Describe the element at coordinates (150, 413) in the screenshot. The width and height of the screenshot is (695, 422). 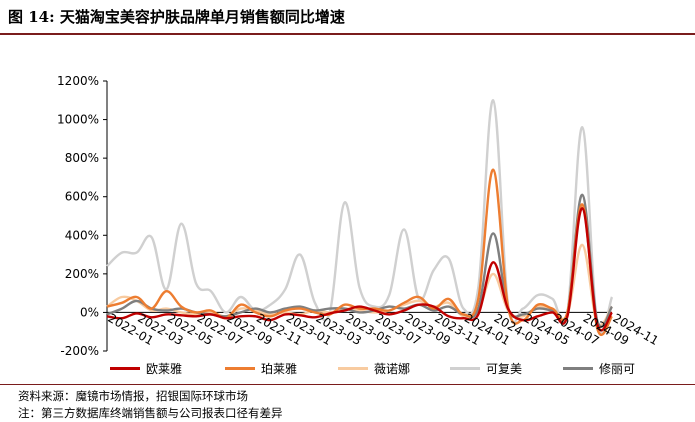
I see `note-text: 注：第三方数据库终端销售额与公司报表口径有差异` at that location.